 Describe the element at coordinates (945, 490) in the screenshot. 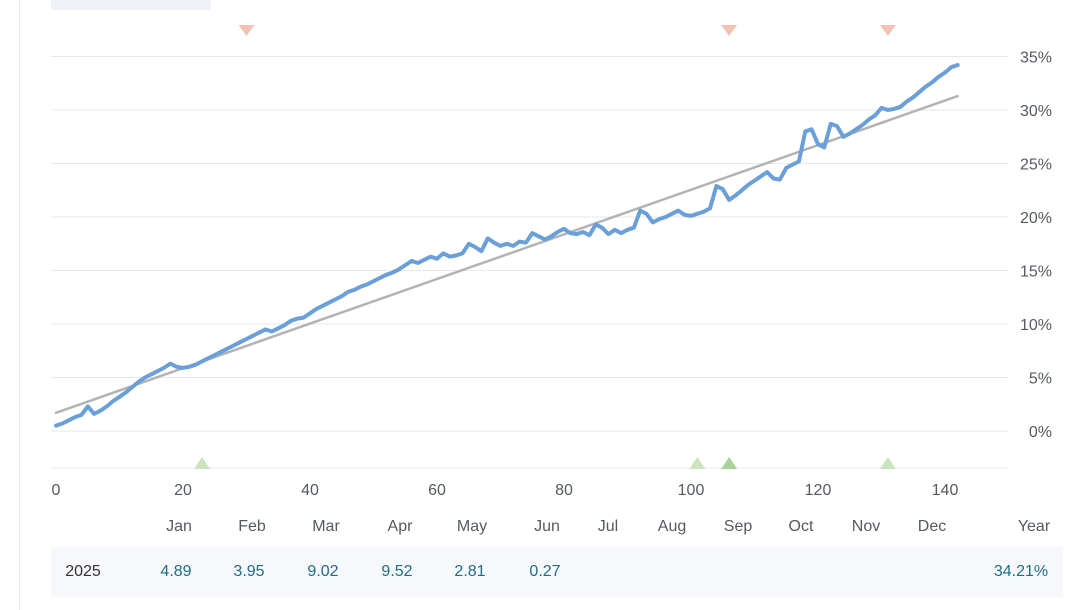

I see `x-tick-label: 140` at that location.